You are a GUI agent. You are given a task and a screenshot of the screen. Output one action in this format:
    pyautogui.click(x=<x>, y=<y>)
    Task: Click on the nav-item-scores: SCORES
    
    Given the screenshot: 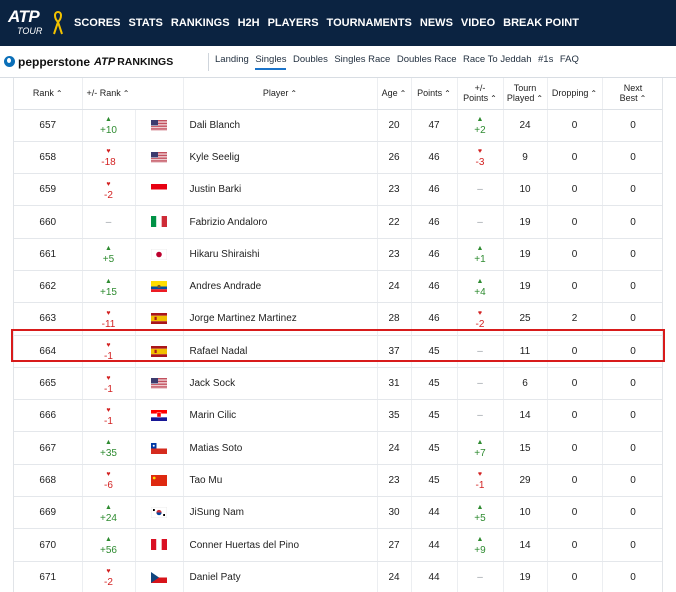 What is the action you would take?
    pyautogui.click(x=97, y=23)
    